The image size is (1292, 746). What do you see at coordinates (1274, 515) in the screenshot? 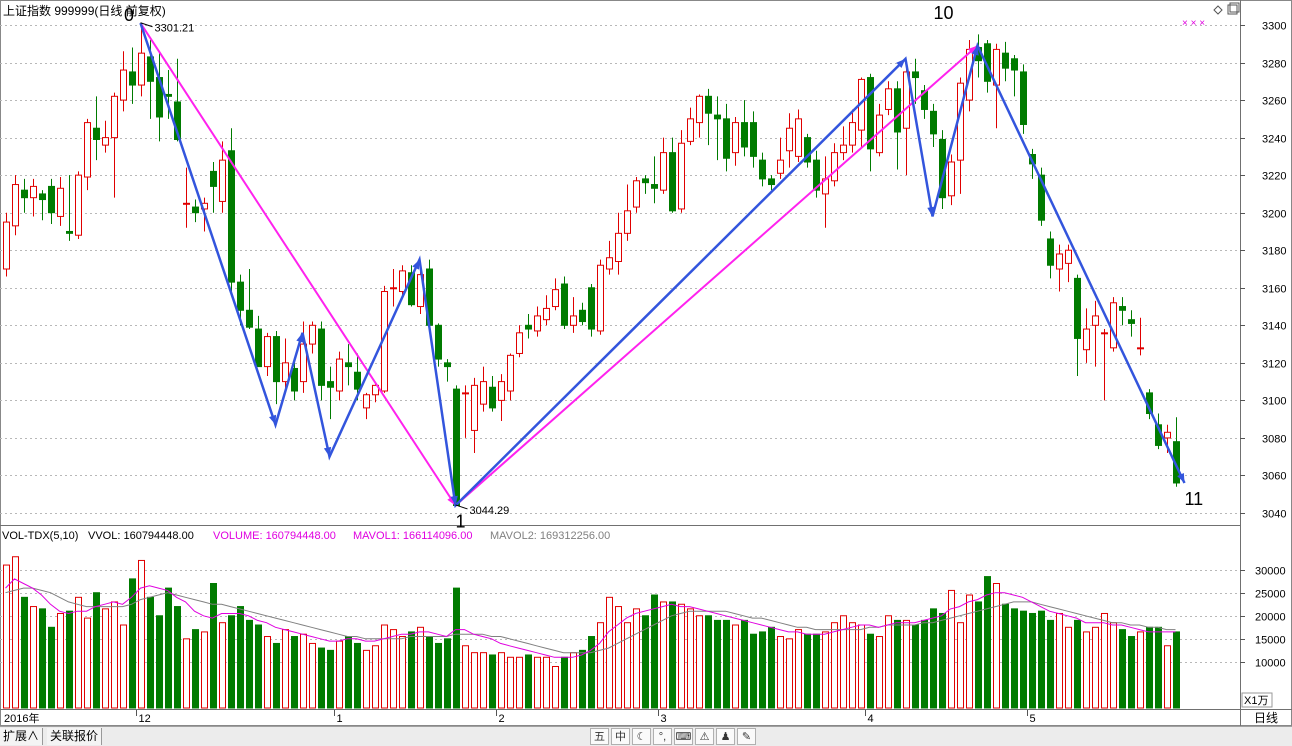
I see `price-tick-label: 3040` at bounding box center [1274, 515].